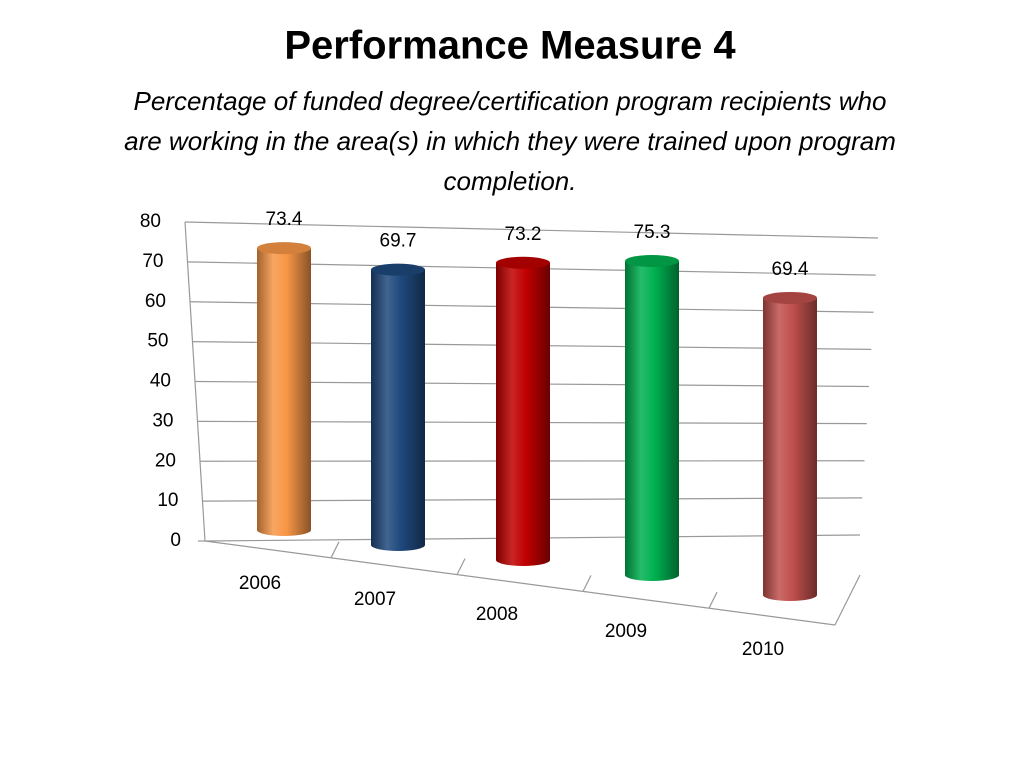  What do you see at coordinates (162, 420) in the screenshot?
I see `y-tick-label: 30` at bounding box center [162, 420].